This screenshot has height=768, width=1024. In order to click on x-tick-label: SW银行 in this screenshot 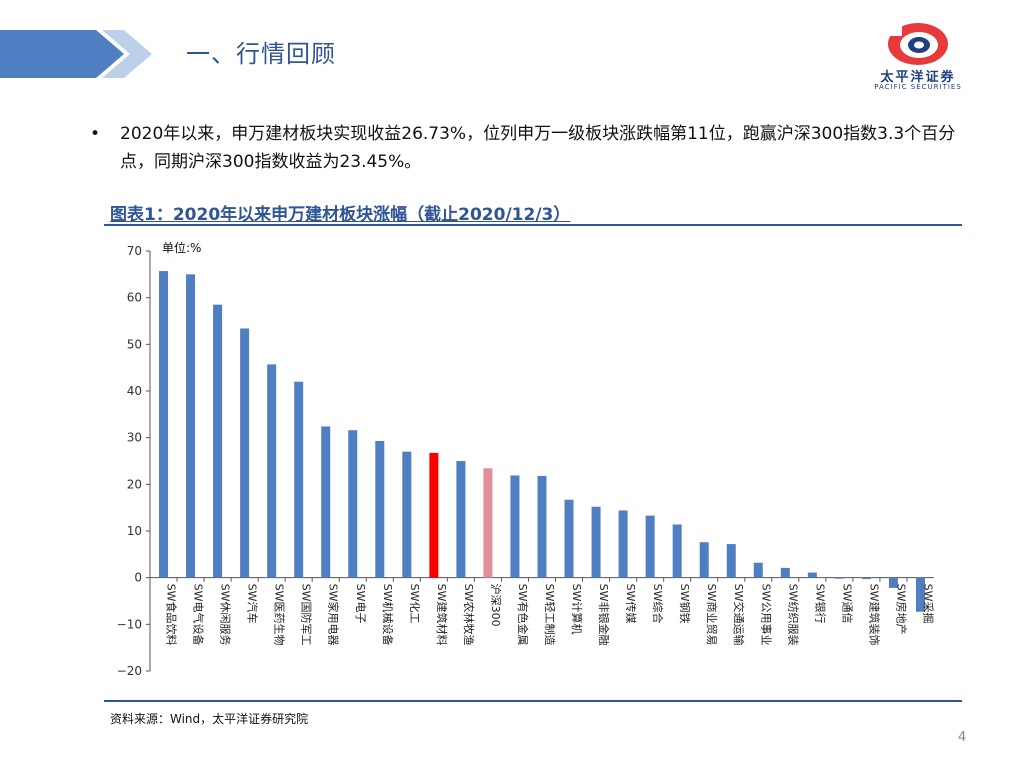, I will do `click(820, 604)`.